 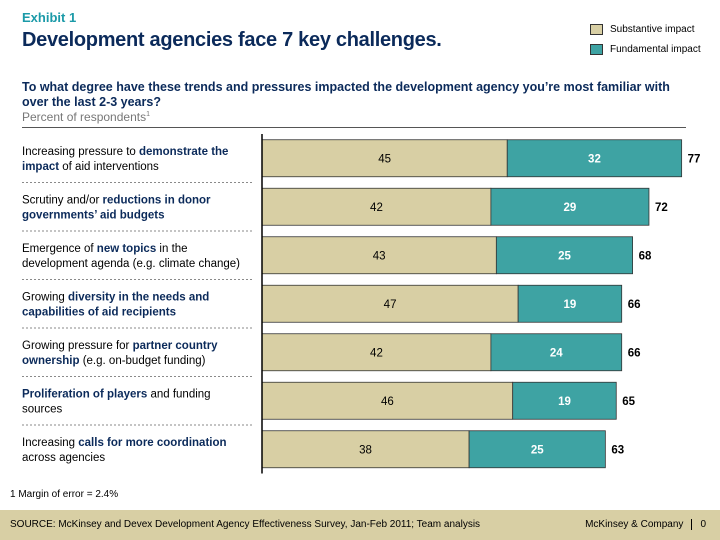 I want to click on exhibit-label: Exhibit 1, so click(x=49, y=17).